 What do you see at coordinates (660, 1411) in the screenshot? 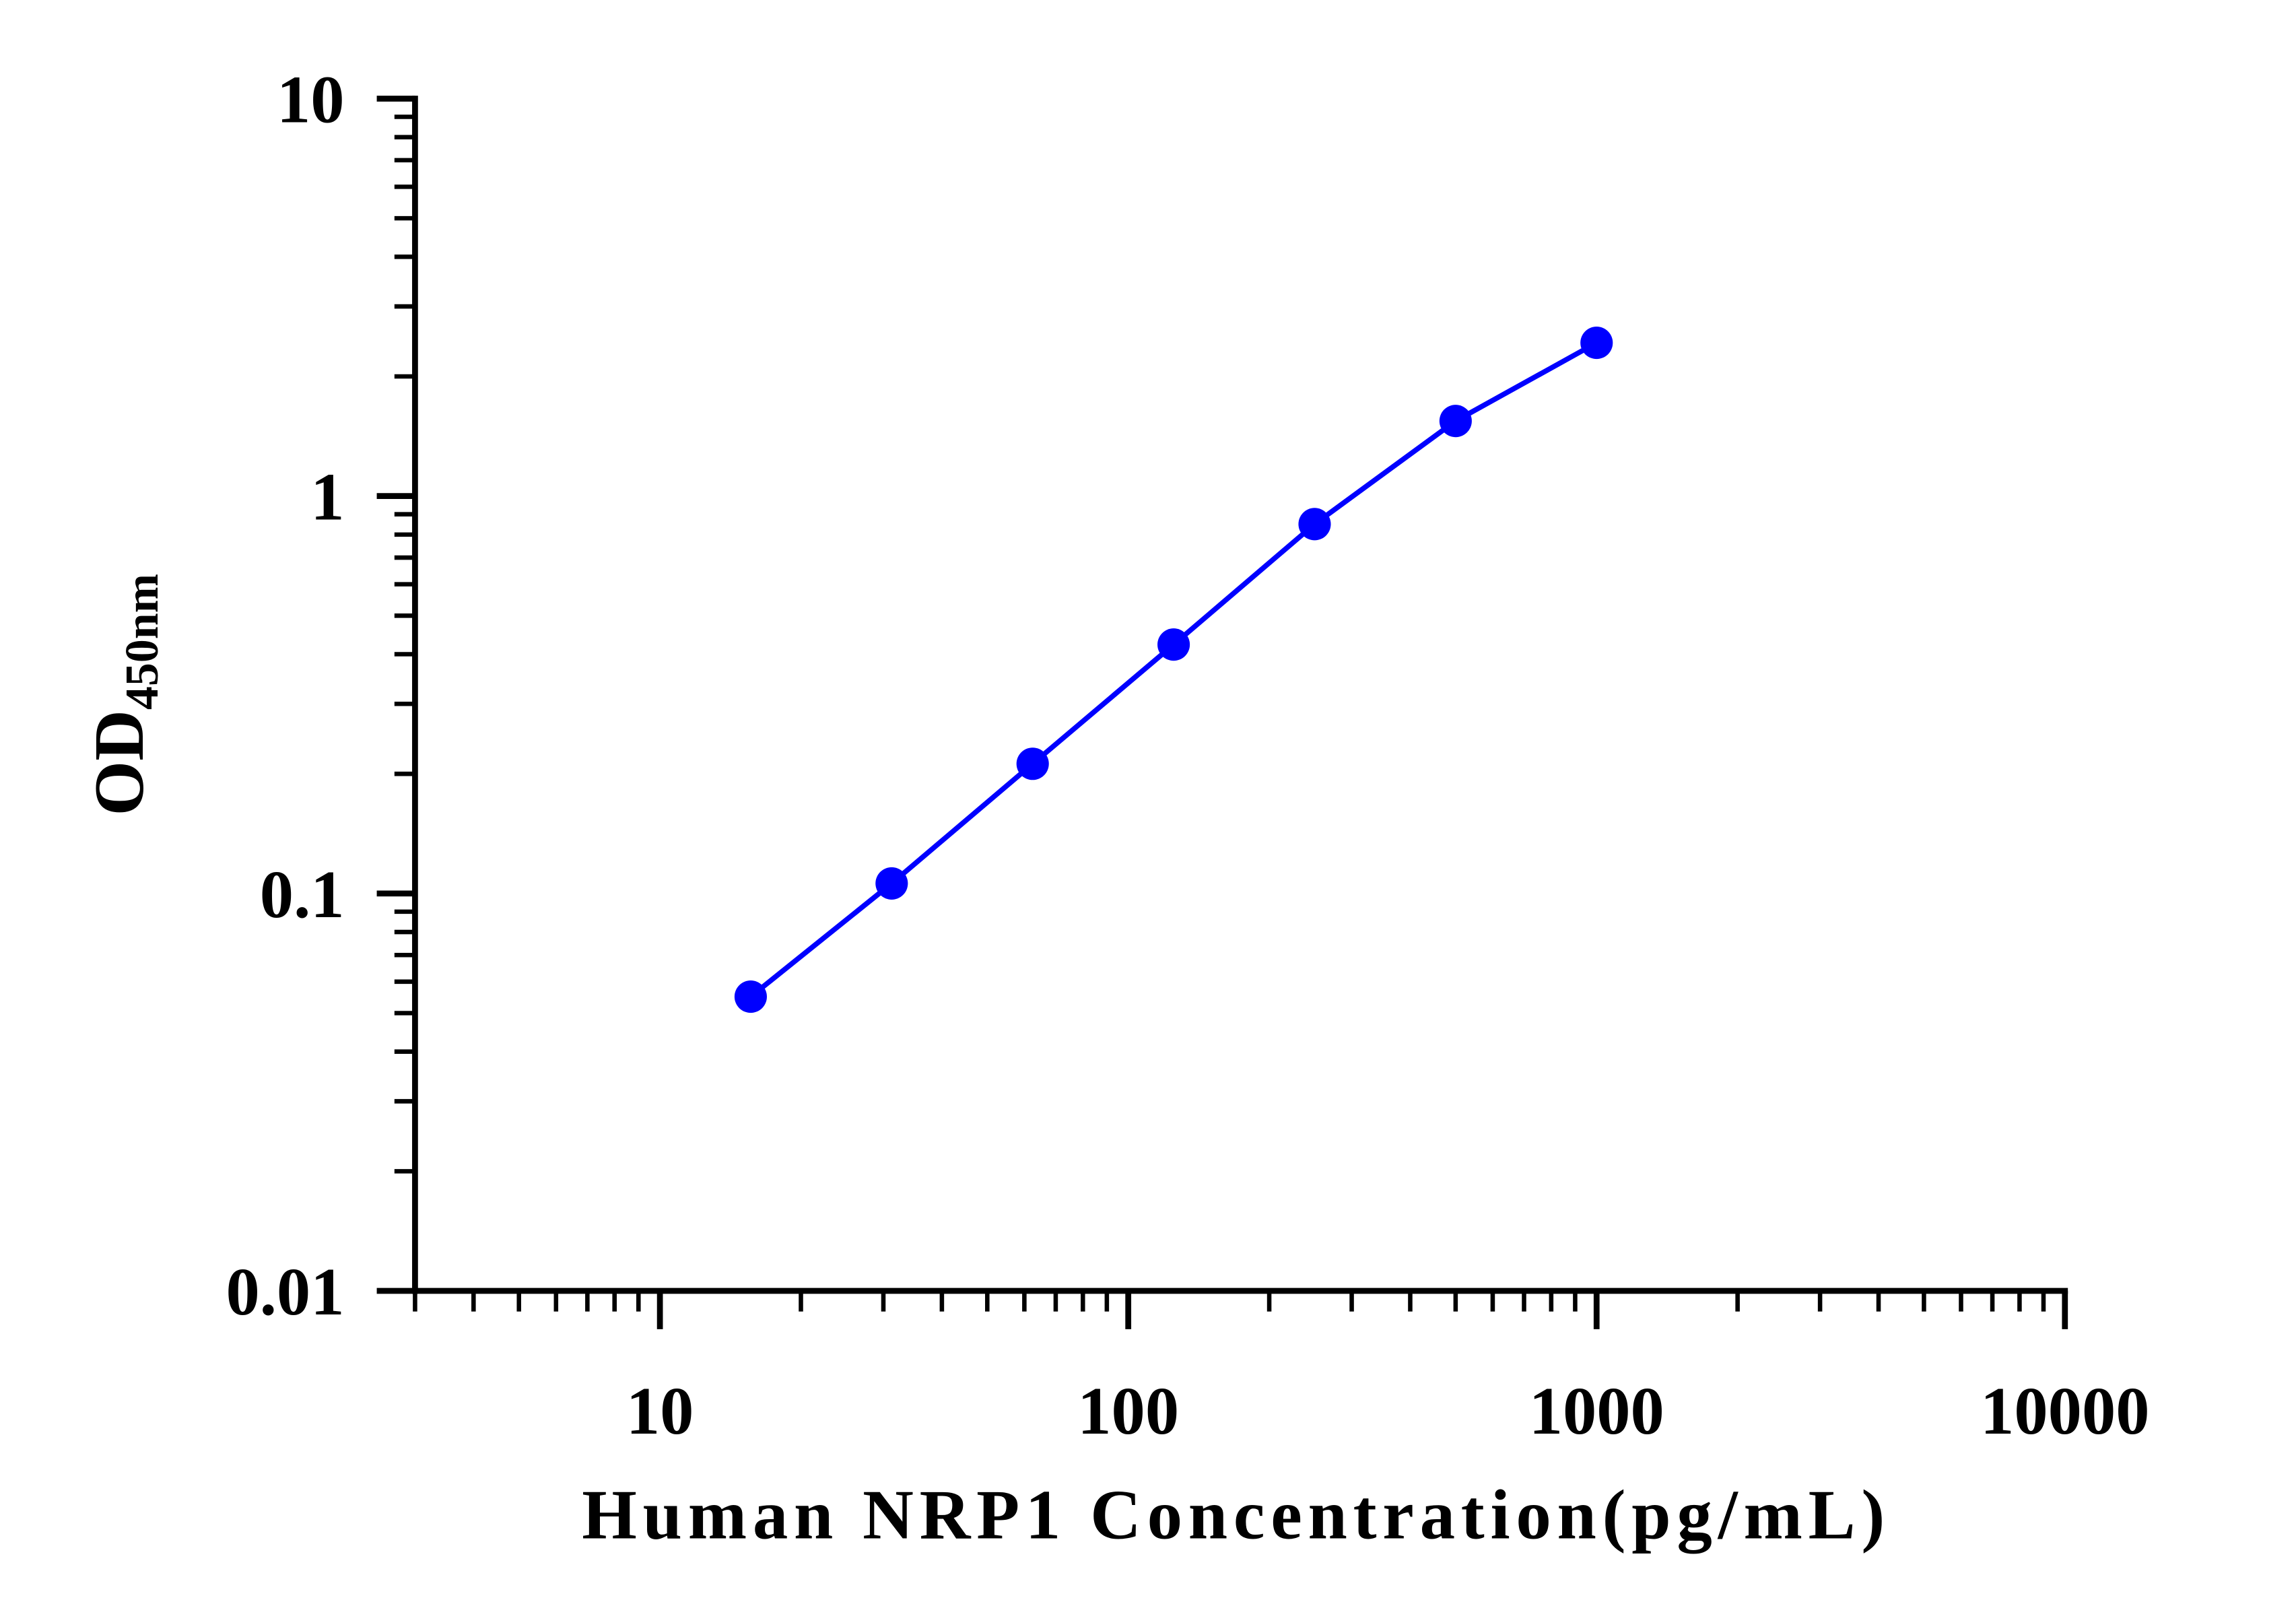
I see `x-tick-label: 10` at bounding box center [660, 1411].